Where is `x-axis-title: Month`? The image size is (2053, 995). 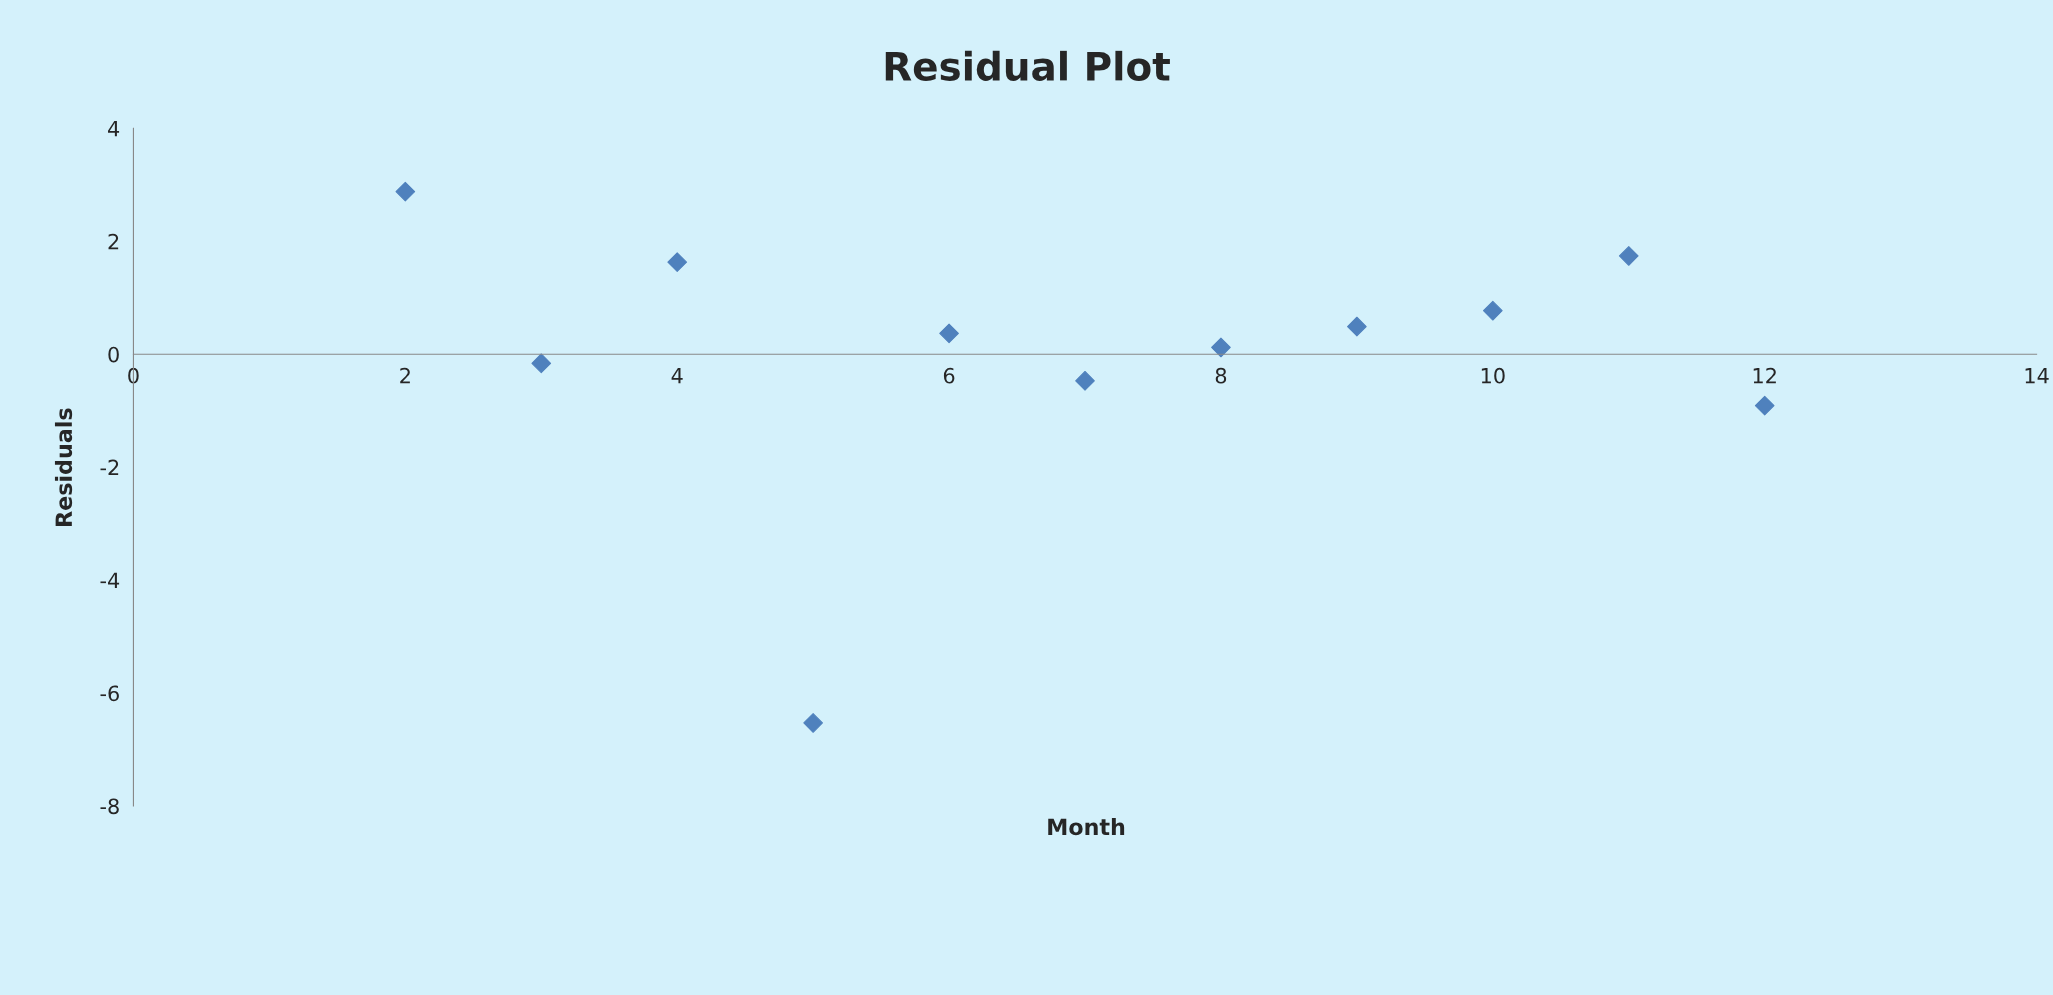 x-axis-title: Month is located at coordinates (1086, 827).